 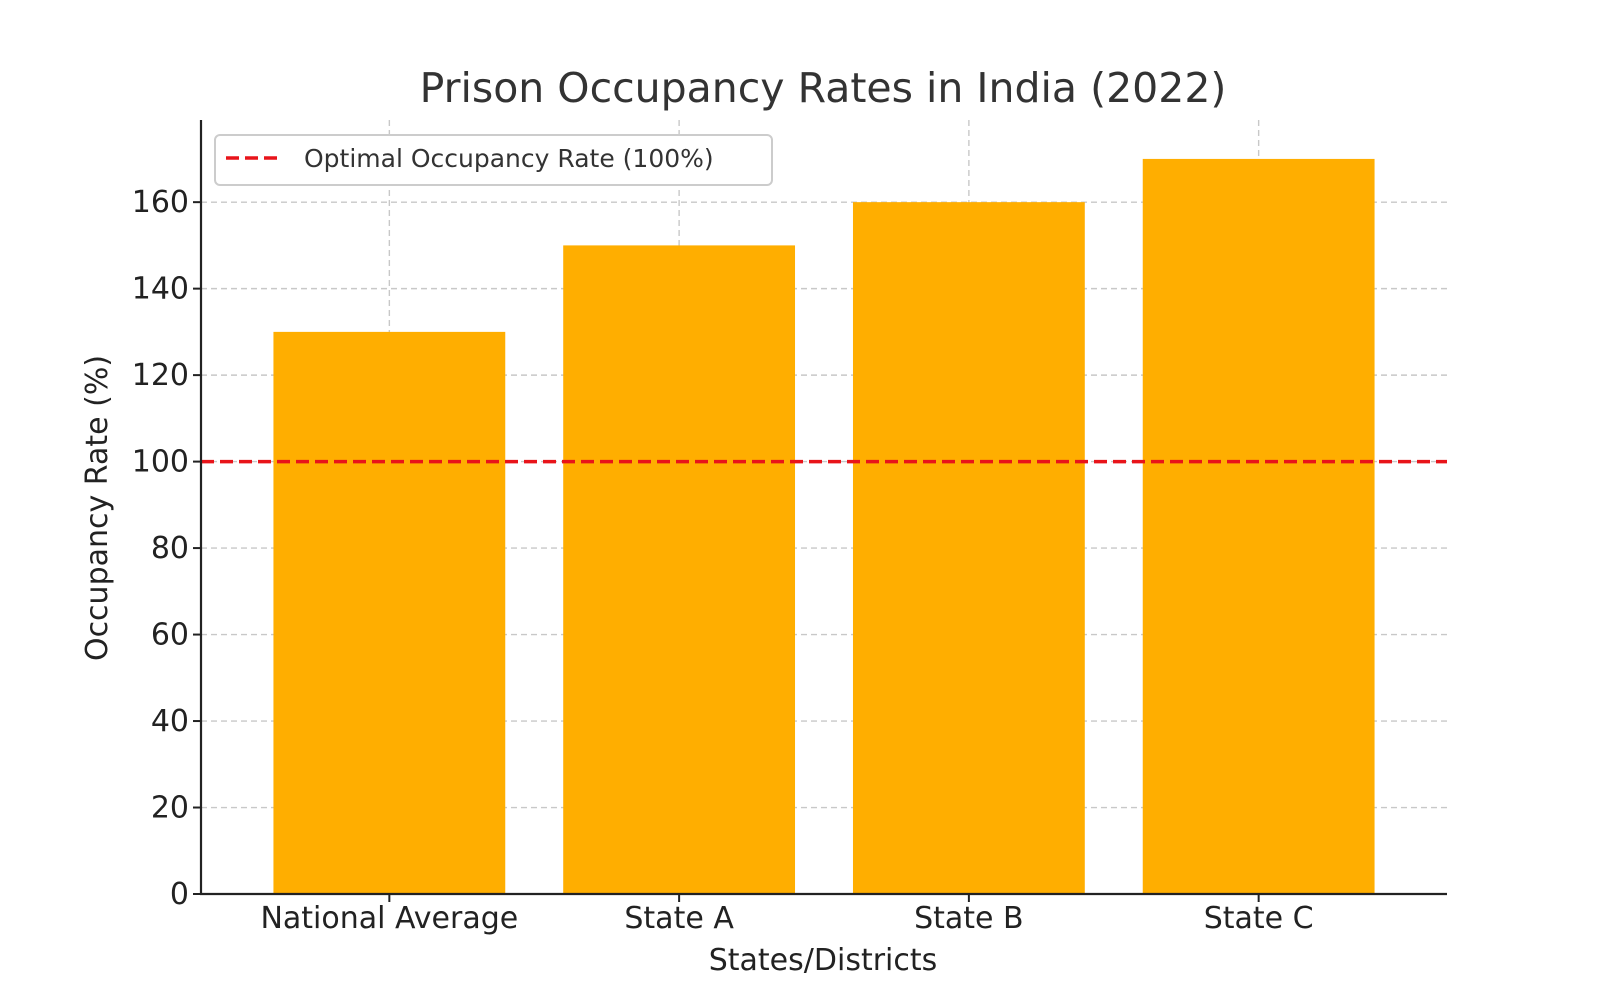 What do you see at coordinates (389, 613) in the screenshot?
I see `bar-national-average` at bounding box center [389, 613].